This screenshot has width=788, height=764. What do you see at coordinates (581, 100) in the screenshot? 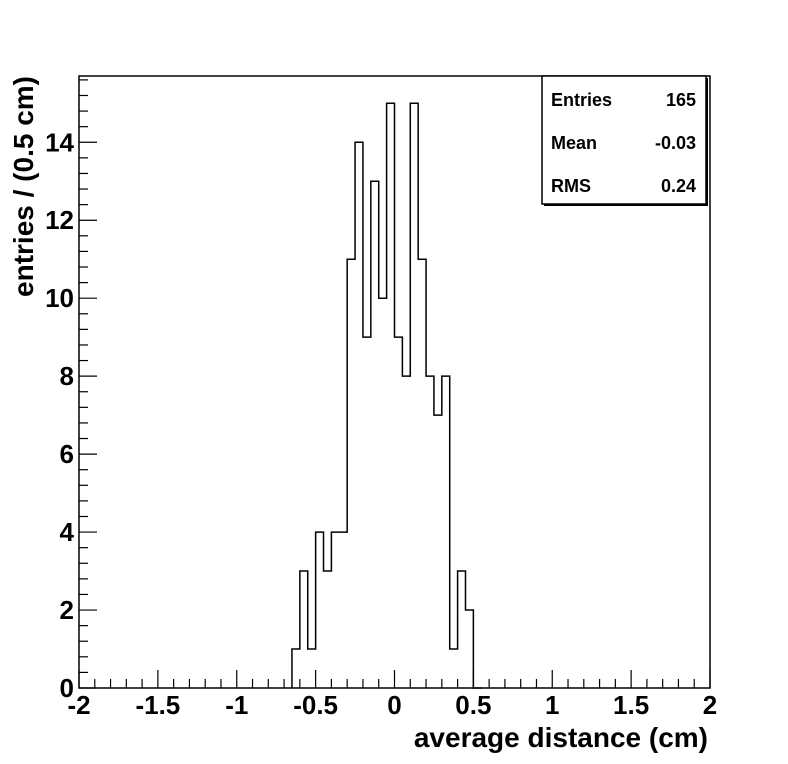
I see `stats-label: Entries` at bounding box center [581, 100].